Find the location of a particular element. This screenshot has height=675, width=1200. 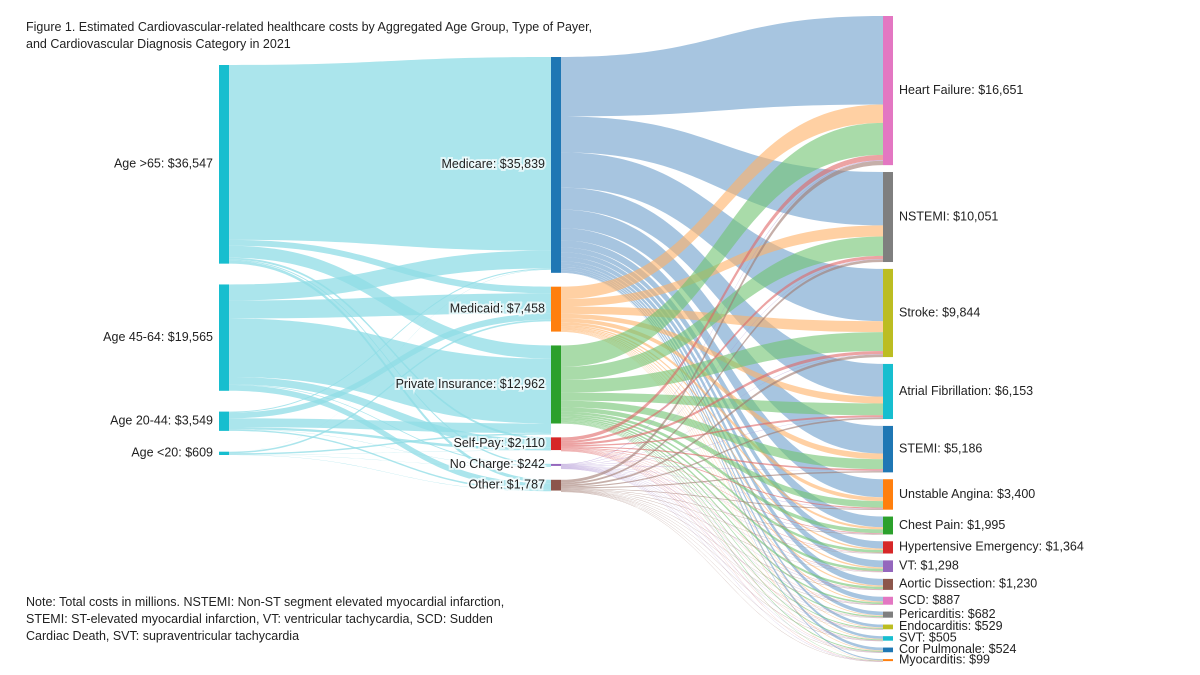

link-medicaid-svt is located at coordinates (722, 485).